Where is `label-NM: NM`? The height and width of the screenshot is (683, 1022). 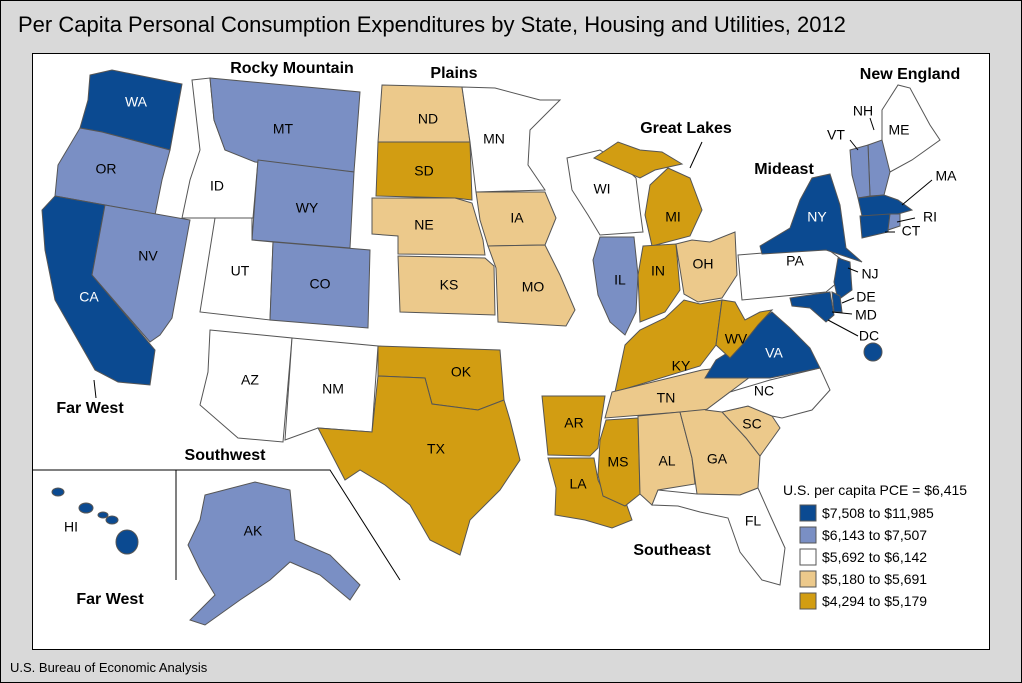 label-NM: NM is located at coordinates (333, 389).